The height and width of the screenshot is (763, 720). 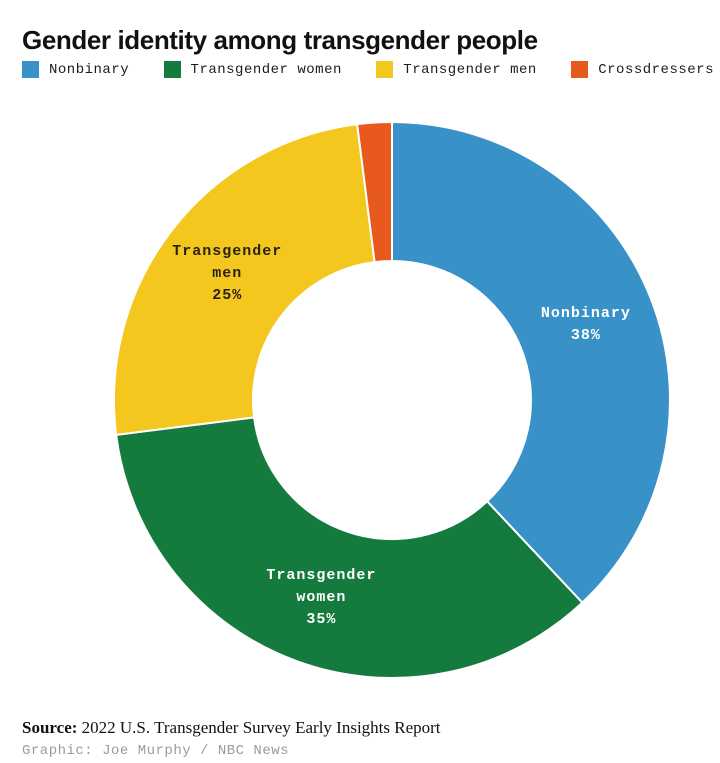 What do you see at coordinates (227, 273) in the screenshot?
I see `slice-label-transgender-men: Transgender men 25%` at bounding box center [227, 273].